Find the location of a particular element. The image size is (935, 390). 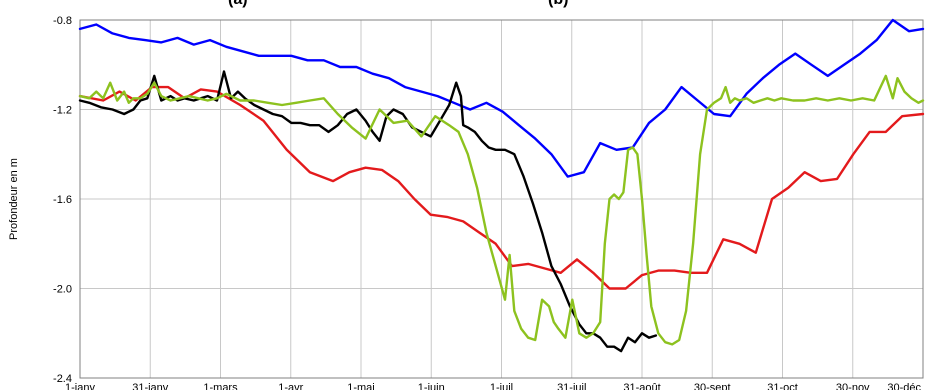

x-tick-label: 31-janv is located at coordinates (150, 386).